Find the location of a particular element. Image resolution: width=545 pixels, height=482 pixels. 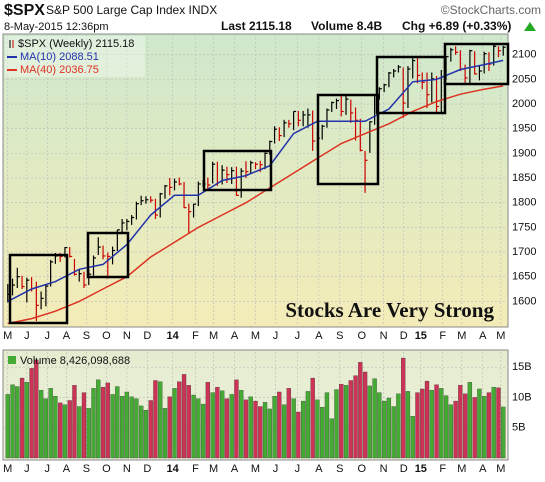

y-tick-label: 1750 is located at coordinates (524, 227).